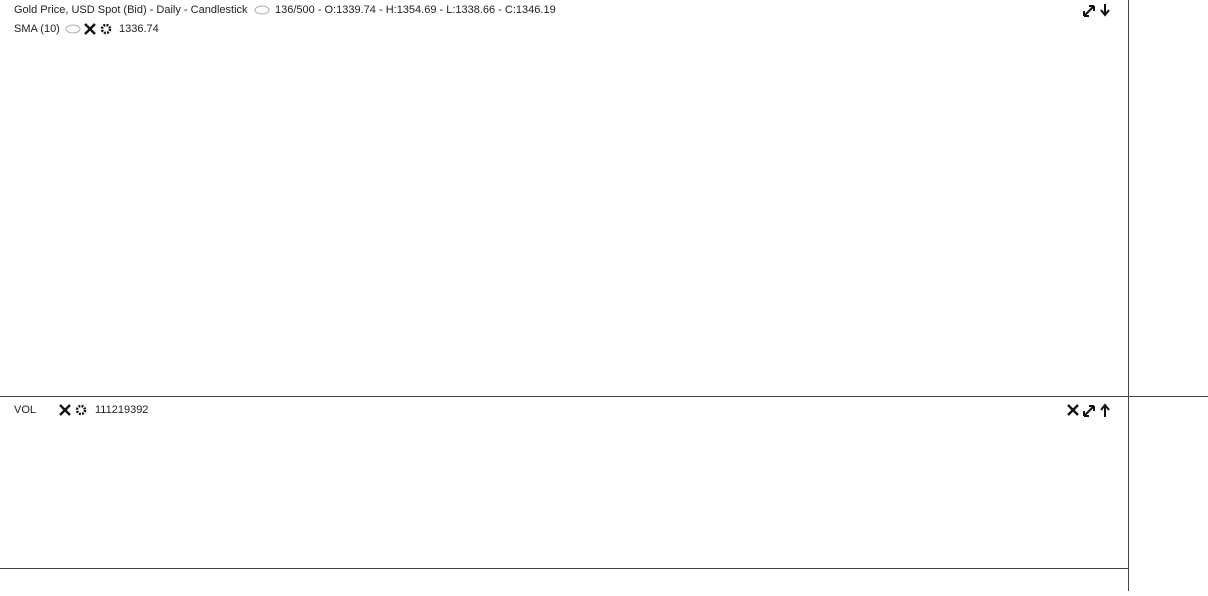  I want to click on vol-legend: VOL, so click(25, 410).